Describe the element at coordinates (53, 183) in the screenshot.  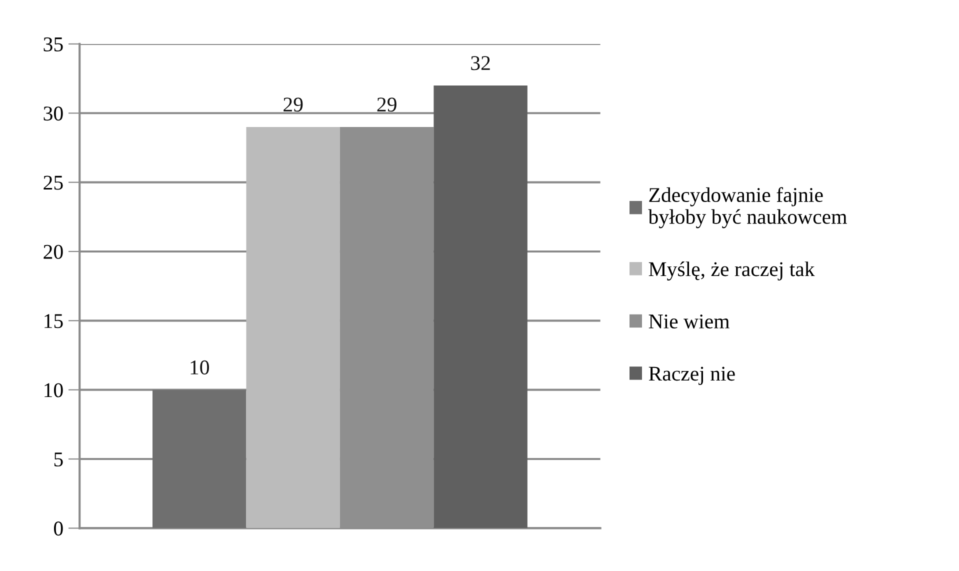
I see `y-tick-label: 25` at that location.